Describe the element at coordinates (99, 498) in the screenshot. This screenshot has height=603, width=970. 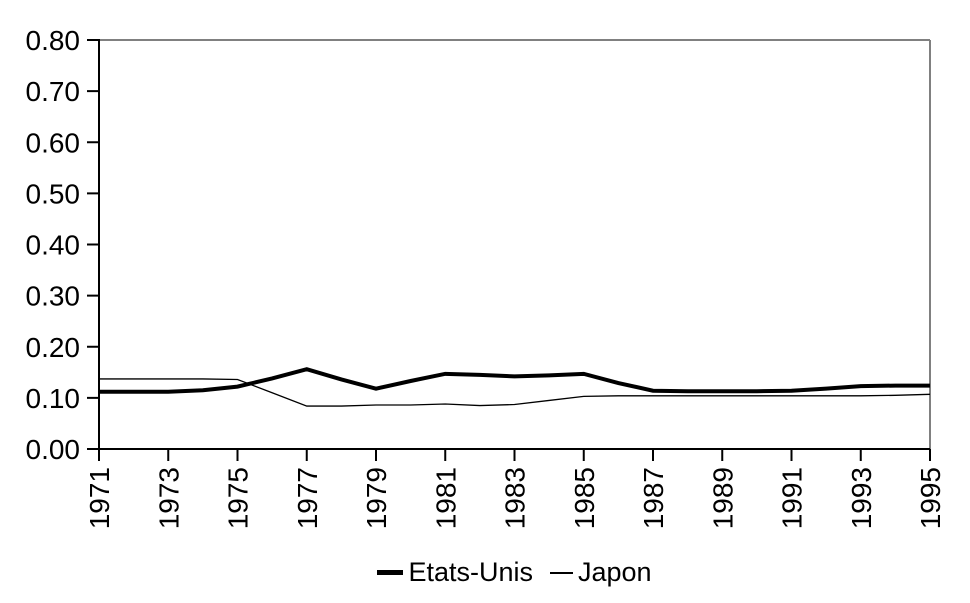
I see `x-axis-tick-label: 1971` at that location.